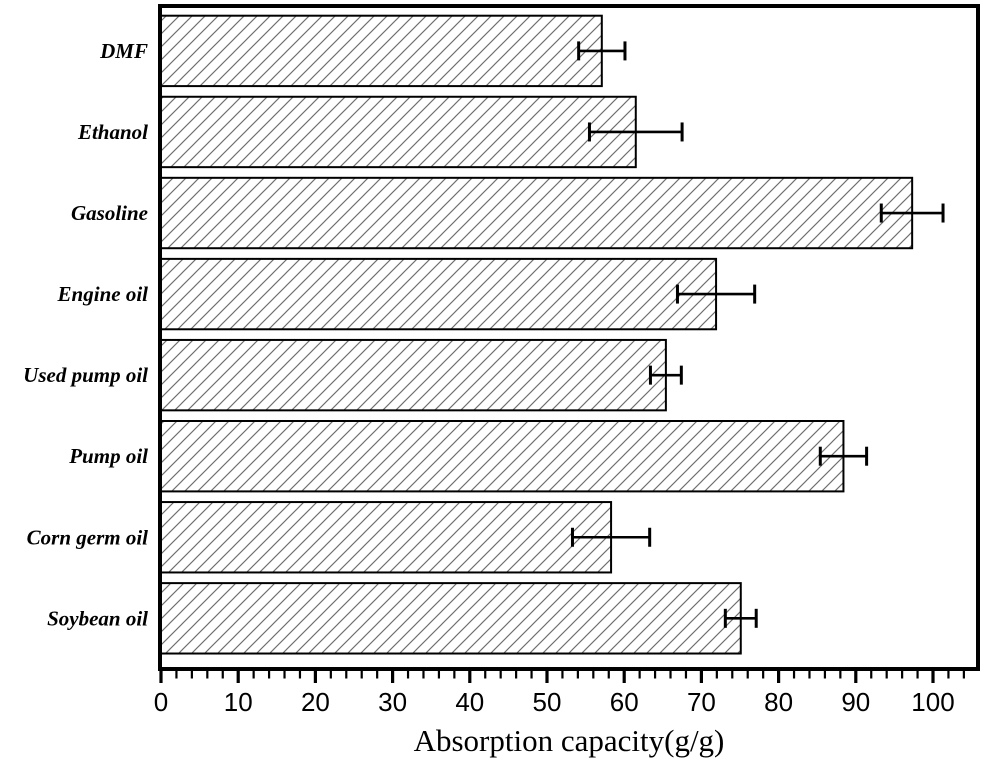  What do you see at coordinates (569, 740) in the screenshot?
I see `x-axis-title: Absorption capacity(g/g)` at bounding box center [569, 740].